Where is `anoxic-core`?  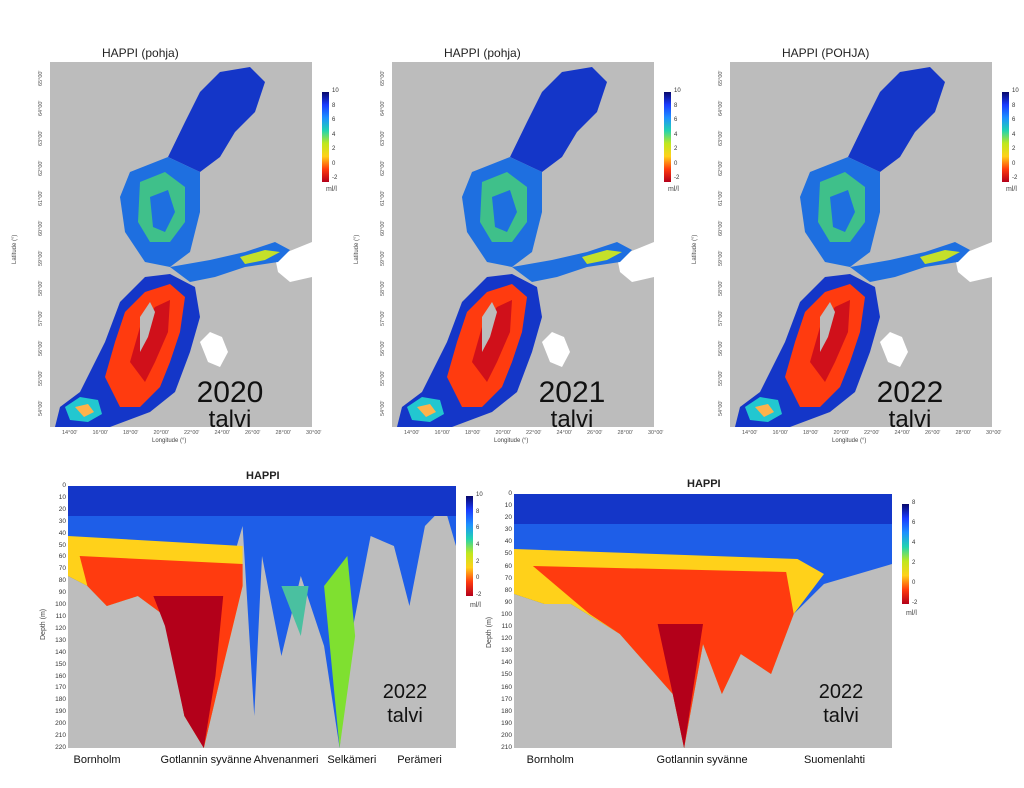 anoxic-core is located at coordinates (830, 341).